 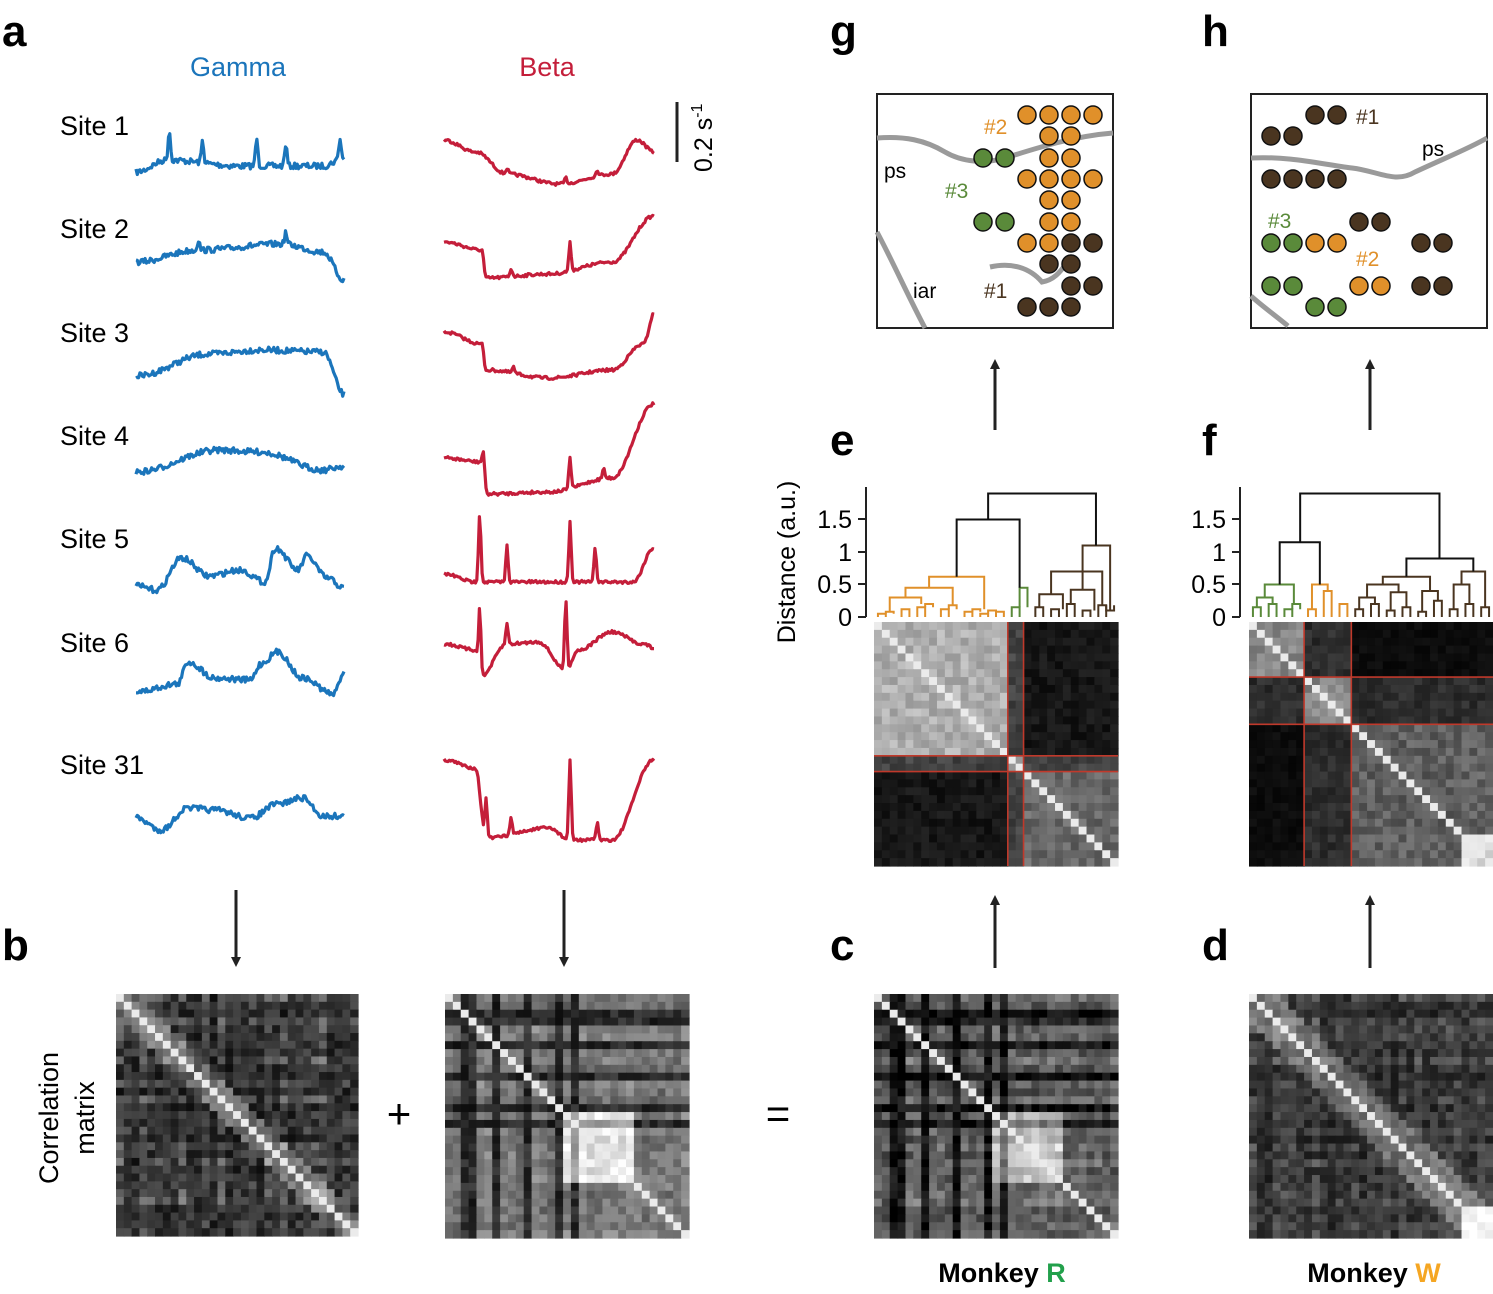 What do you see at coordinates (547, 67) in the screenshot?
I see `beta-title: Beta` at bounding box center [547, 67].